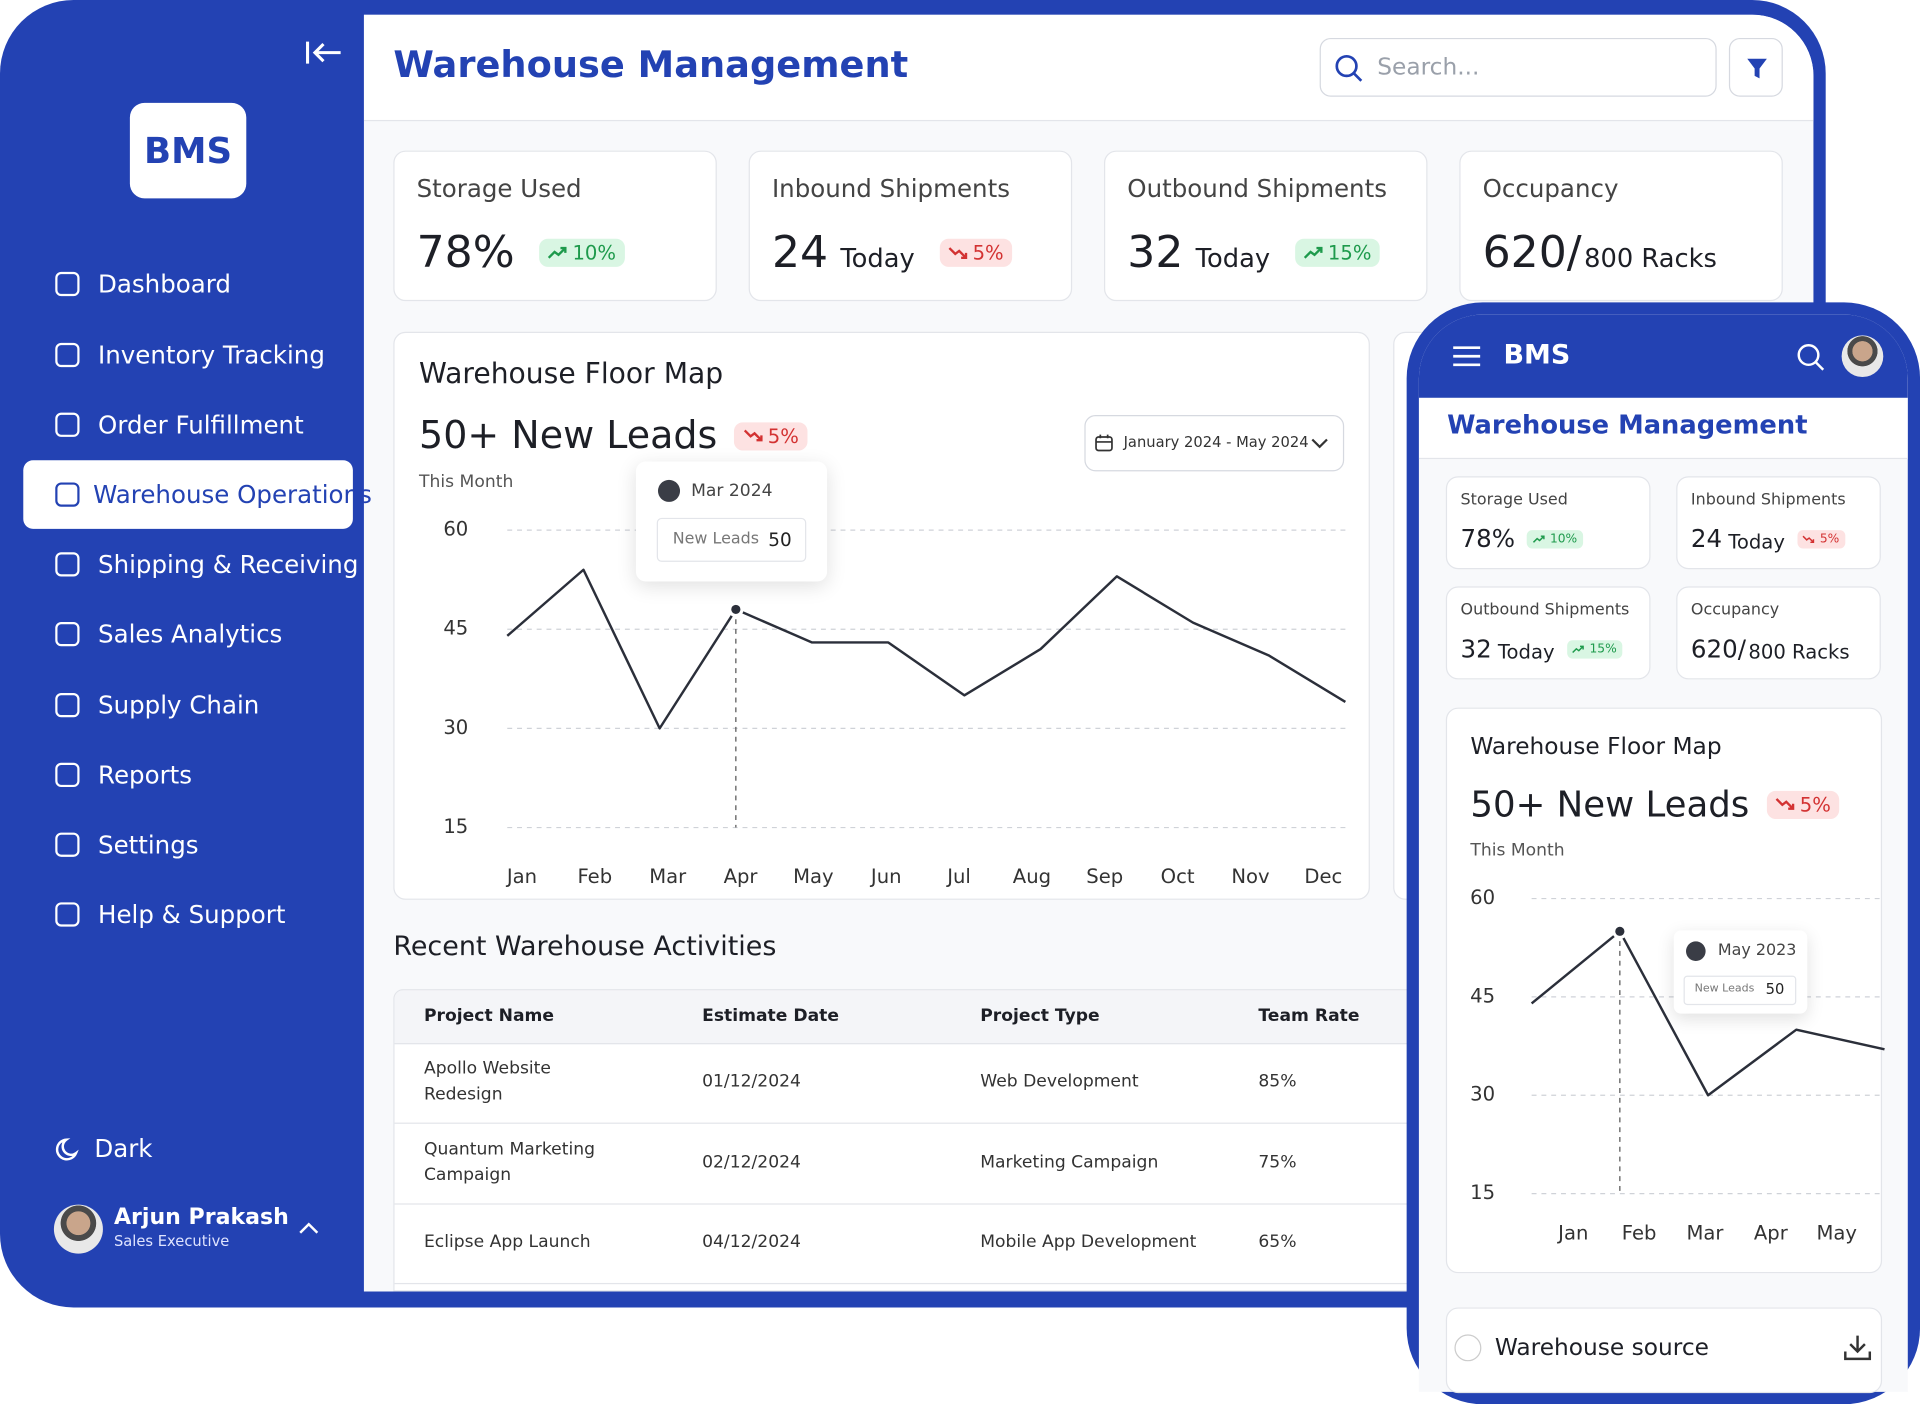  Describe the element at coordinates (1663, 356) in the screenshot. I see `mobile-header` at that location.